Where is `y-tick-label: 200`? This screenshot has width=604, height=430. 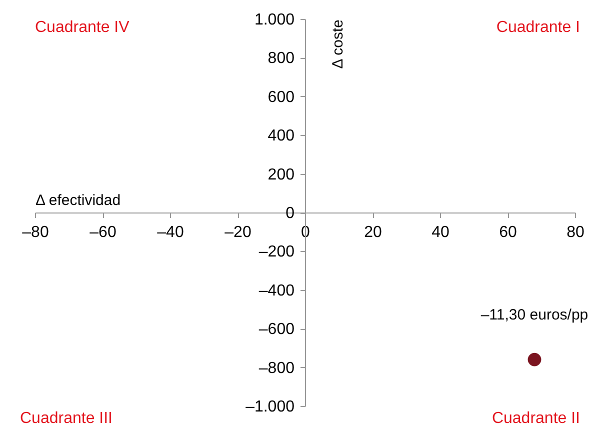 y-tick-label: 200 is located at coordinates (281, 175).